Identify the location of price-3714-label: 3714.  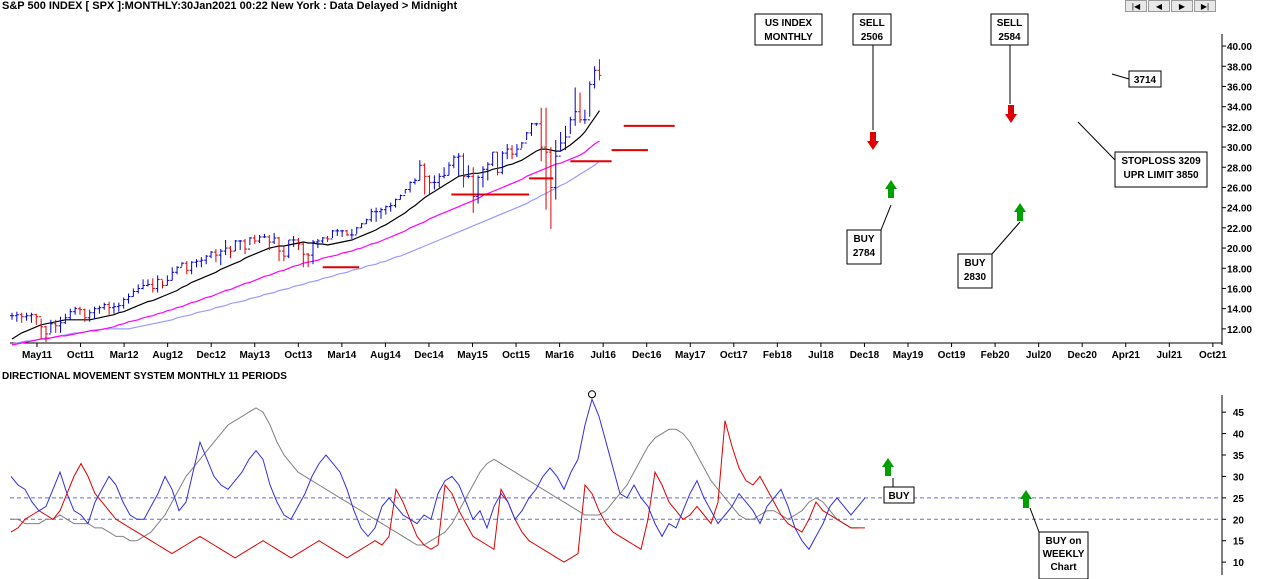
(1136, 79).